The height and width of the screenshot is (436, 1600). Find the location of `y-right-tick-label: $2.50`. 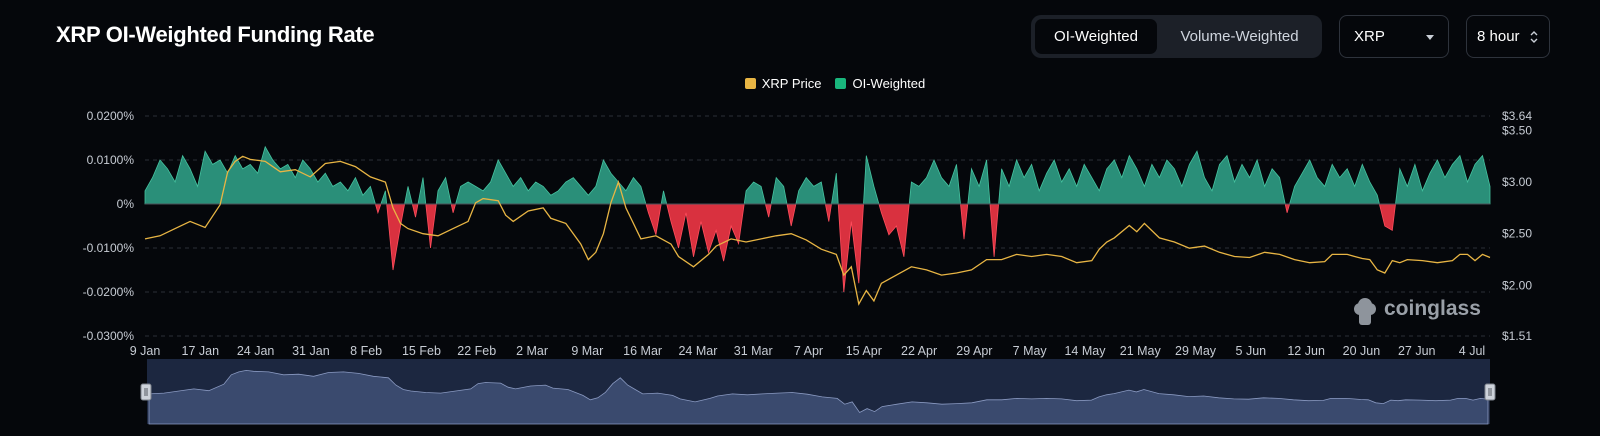

y-right-tick-label: $2.50 is located at coordinates (1517, 234).